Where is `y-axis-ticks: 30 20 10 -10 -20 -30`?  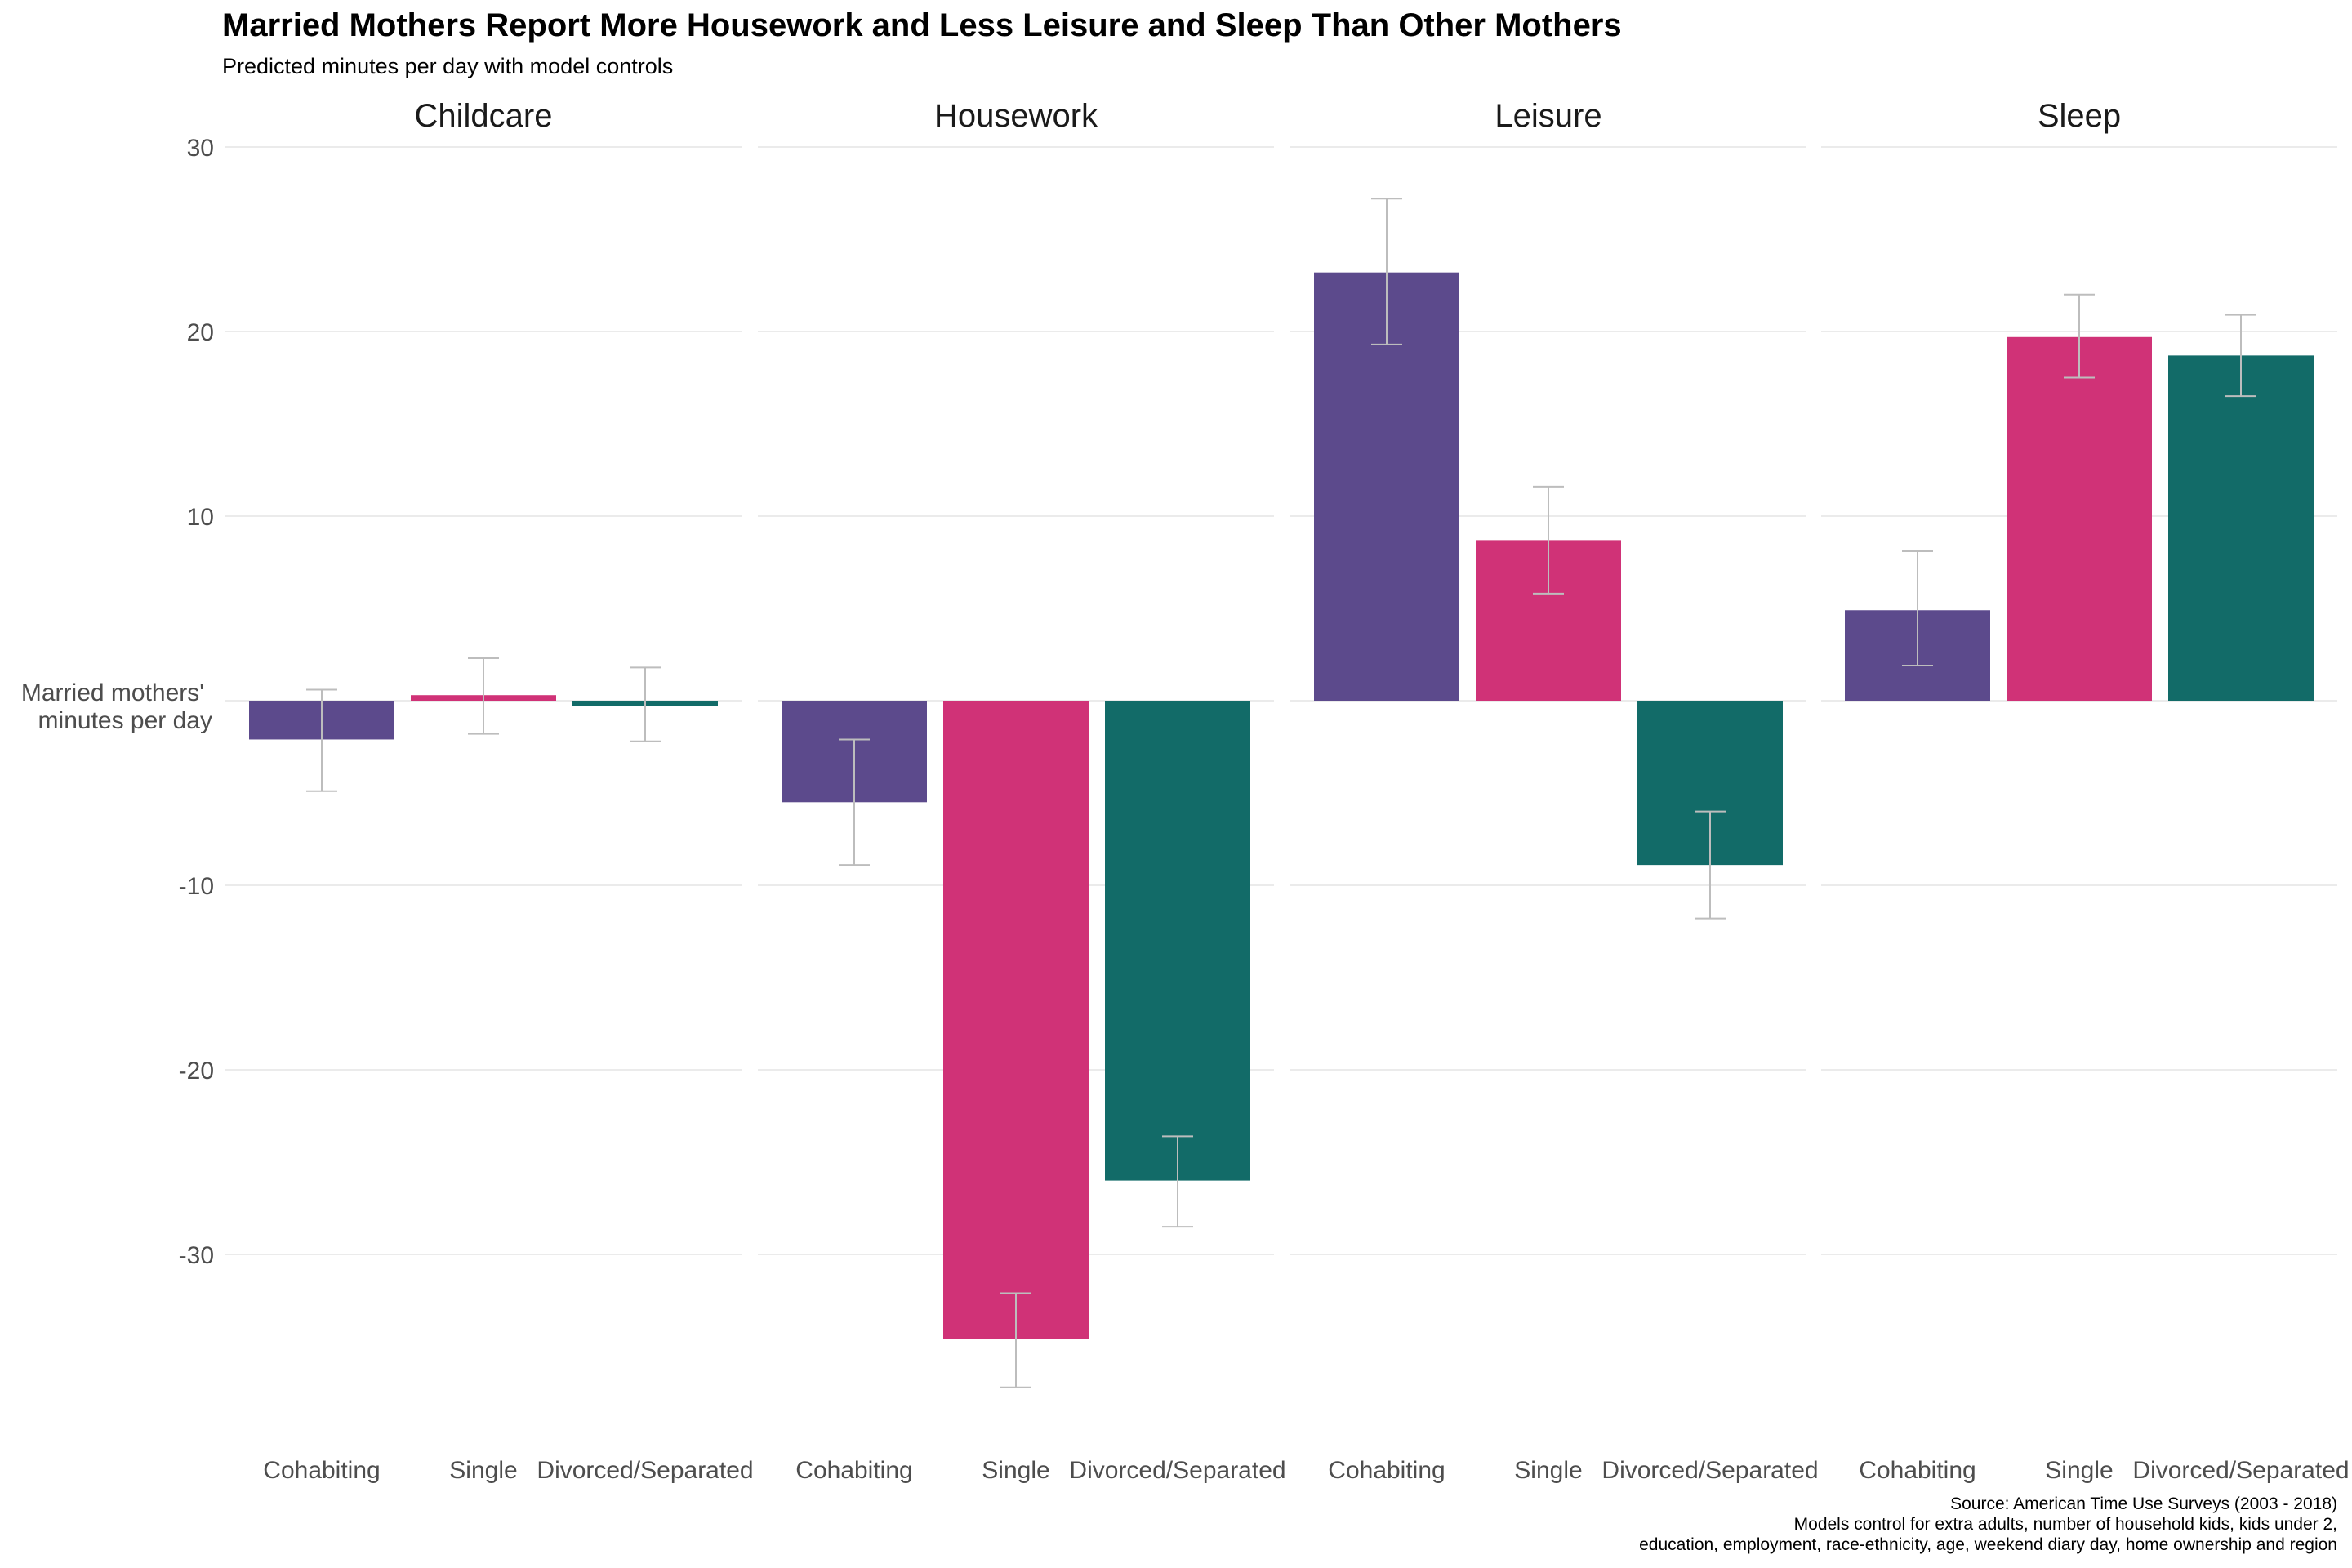
y-axis-ticks: 30 20 10 -10 -20 -30 is located at coordinates (196, 702).